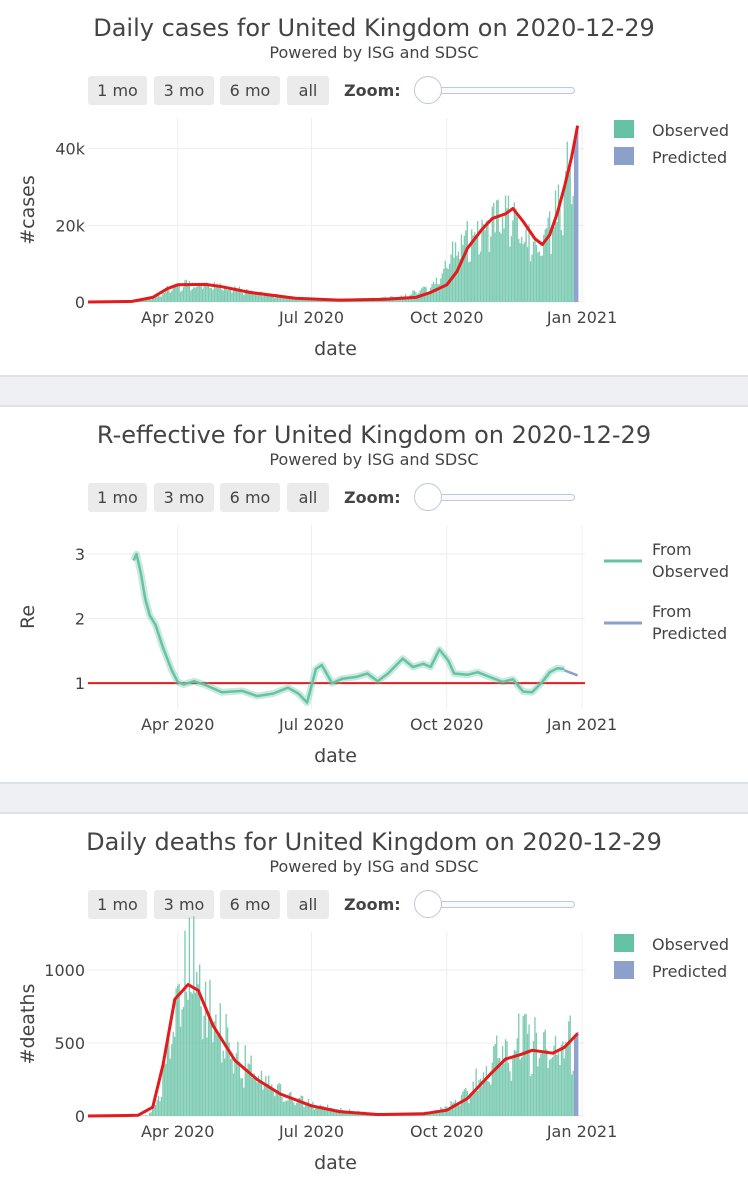  Describe the element at coordinates (571, 673) in the screenshot. I see `predicted-series-line` at that location.